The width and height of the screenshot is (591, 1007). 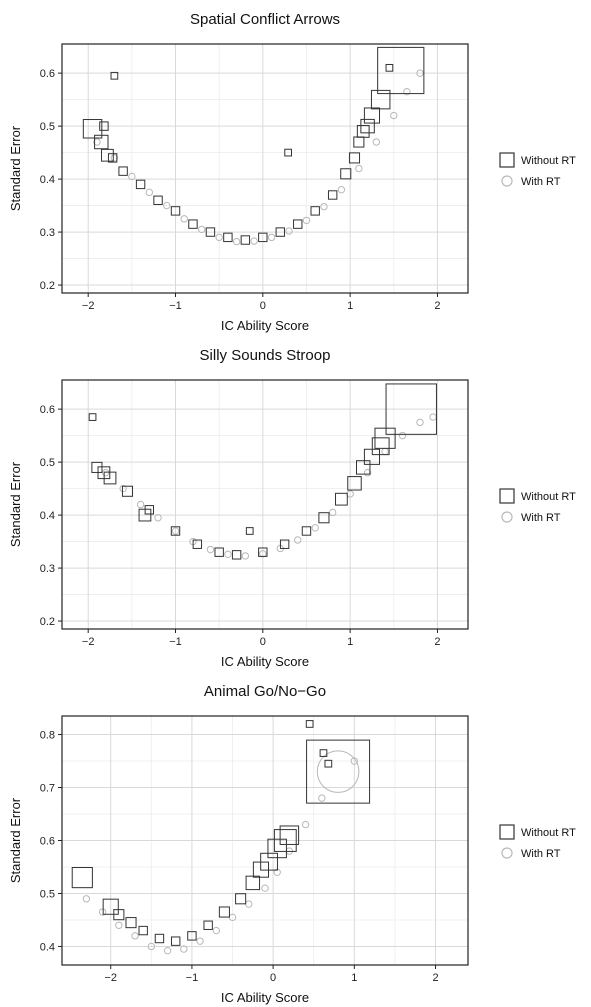 I want to click on y-tick-label: 0.8, so click(x=47, y=736).